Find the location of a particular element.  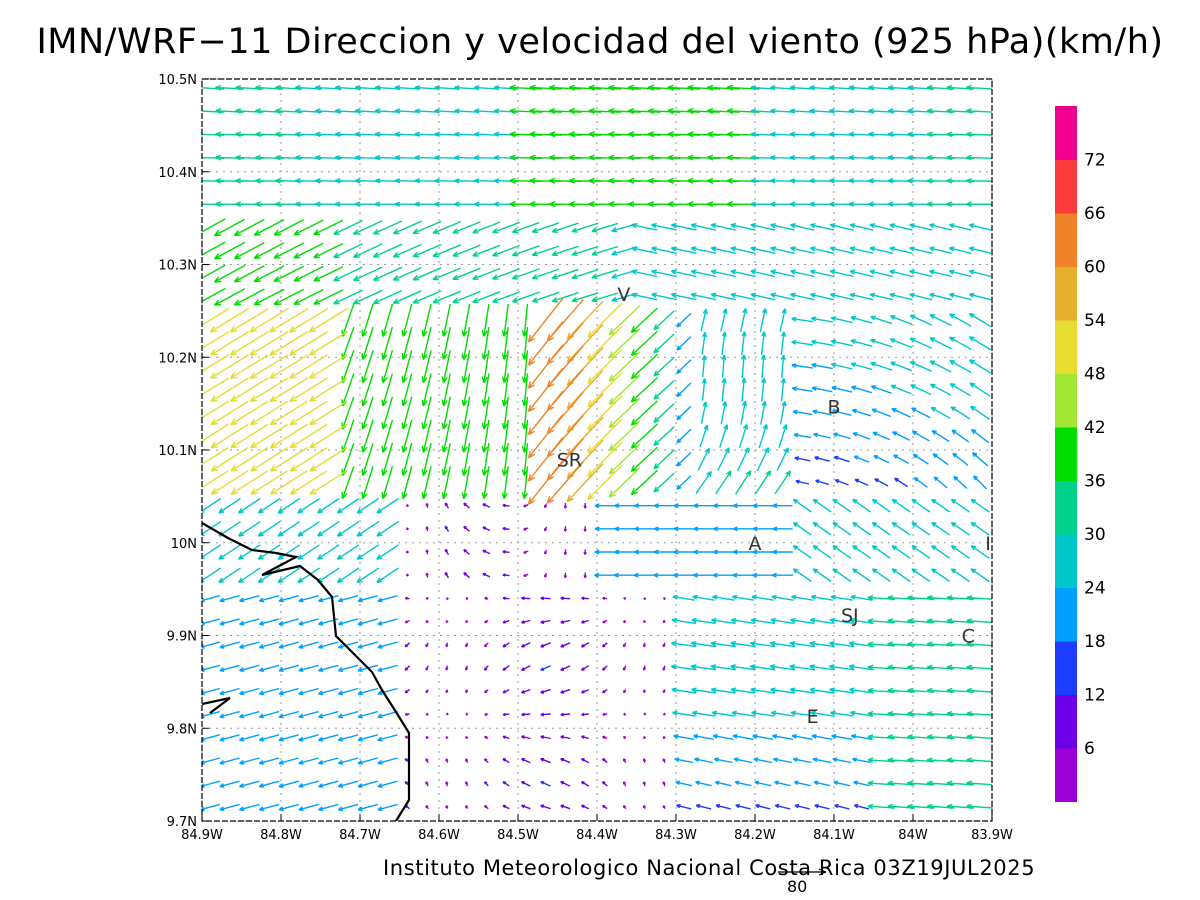

reference-vector is located at coordinates (802, 872).